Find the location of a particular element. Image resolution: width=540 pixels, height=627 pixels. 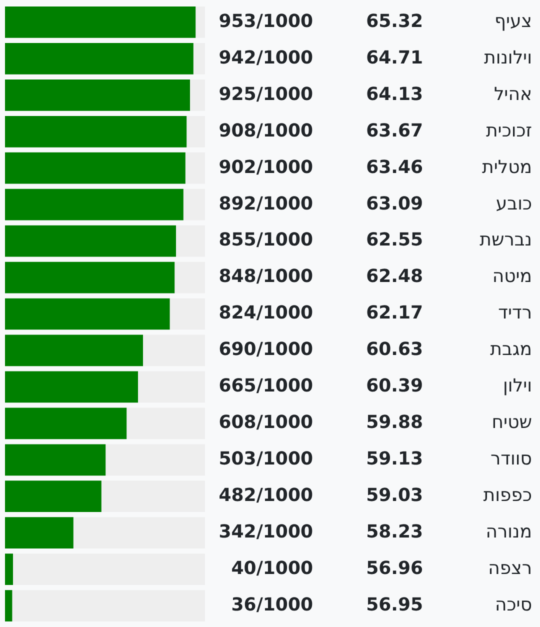

y-tick-label: נברשת is located at coordinates (506, 240).